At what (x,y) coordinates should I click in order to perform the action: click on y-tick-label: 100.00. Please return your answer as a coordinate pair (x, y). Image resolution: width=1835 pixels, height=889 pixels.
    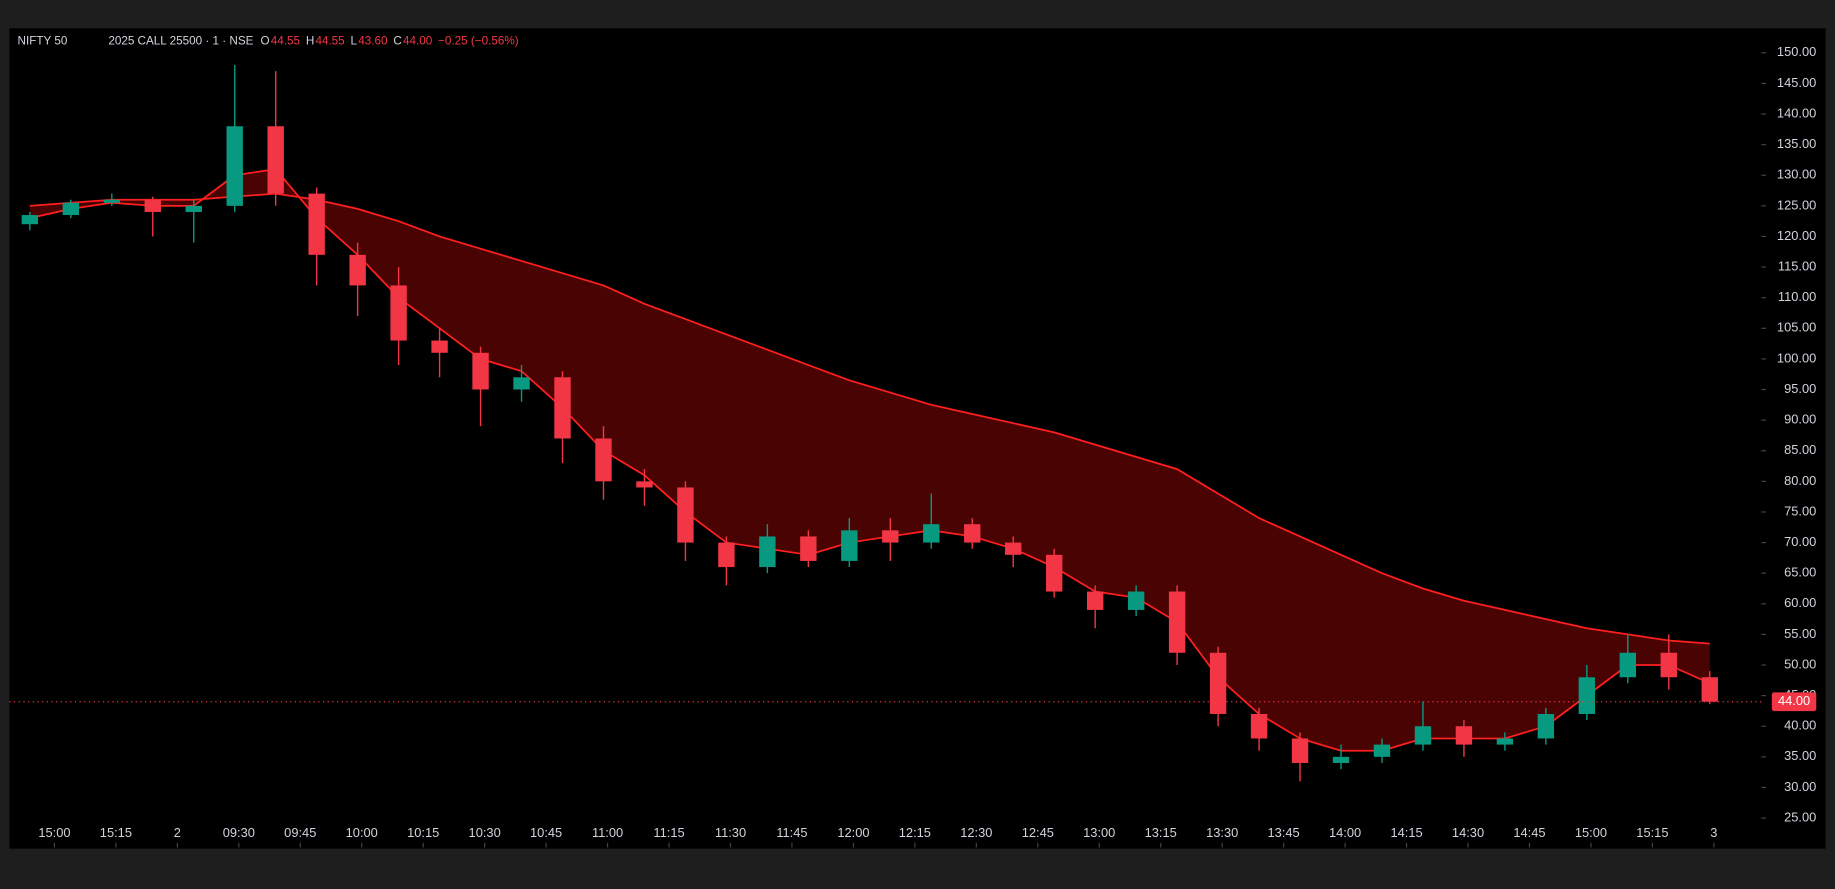
    Looking at the image, I should click on (1796, 357).